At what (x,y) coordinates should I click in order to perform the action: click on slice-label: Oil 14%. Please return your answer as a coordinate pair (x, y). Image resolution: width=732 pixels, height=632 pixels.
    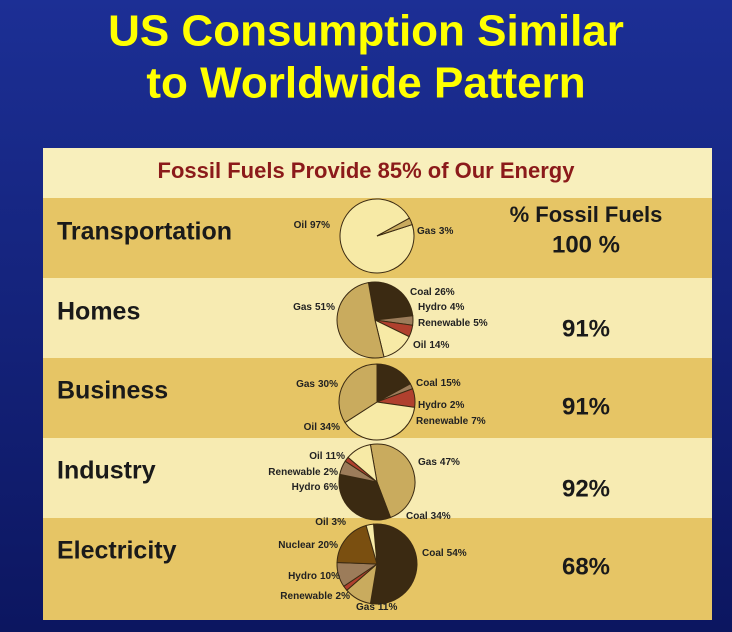
    Looking at the image, I should click on (431, 345).